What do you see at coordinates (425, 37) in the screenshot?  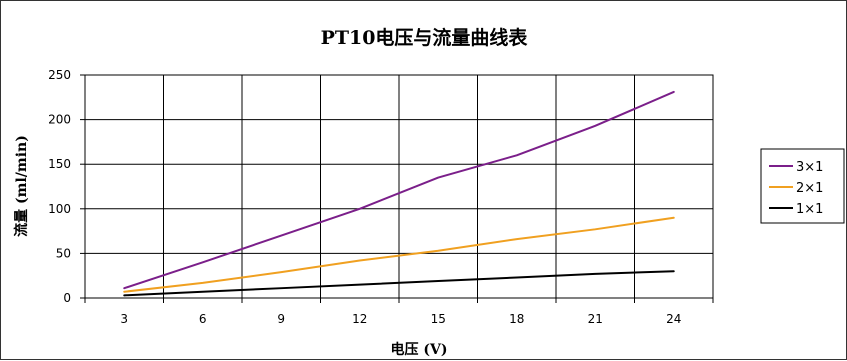 I see `chart-title: PT10电压与流量曲线表` at bounding box center [425, 37].